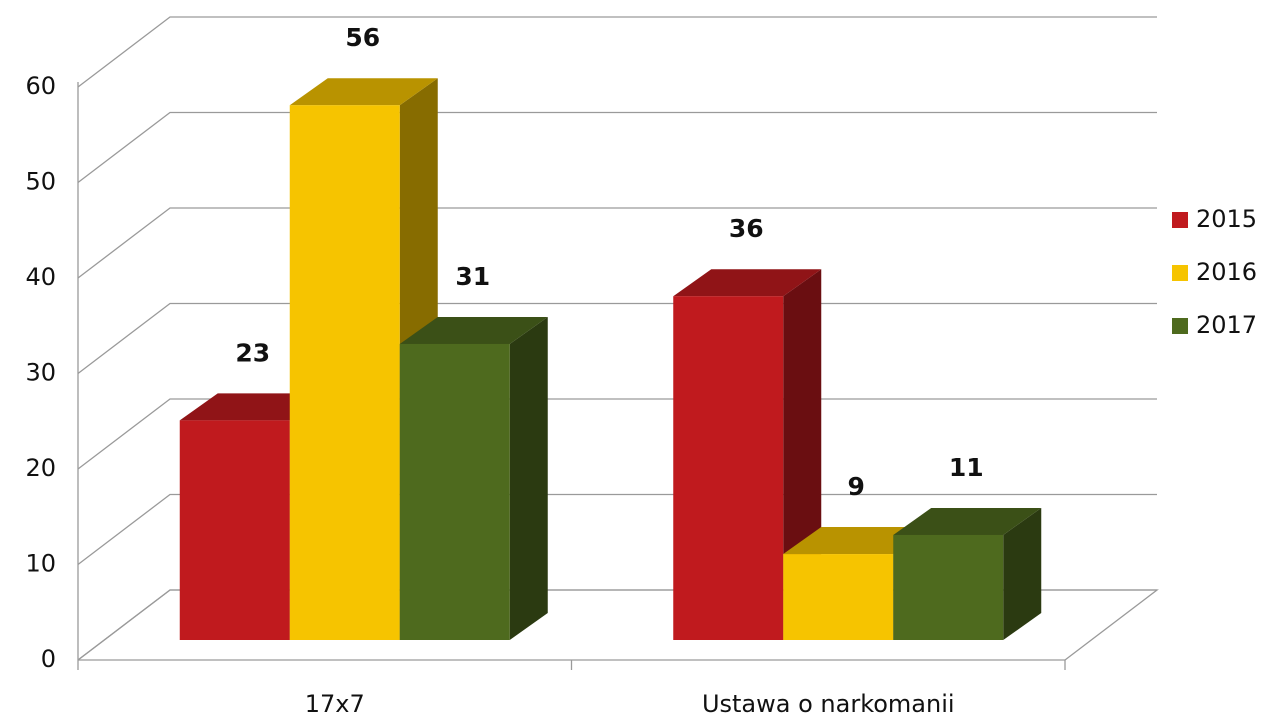  Describe the element at coordinates (48, 659) in the screenshot. I see `y-tick-label: 0` at that location.